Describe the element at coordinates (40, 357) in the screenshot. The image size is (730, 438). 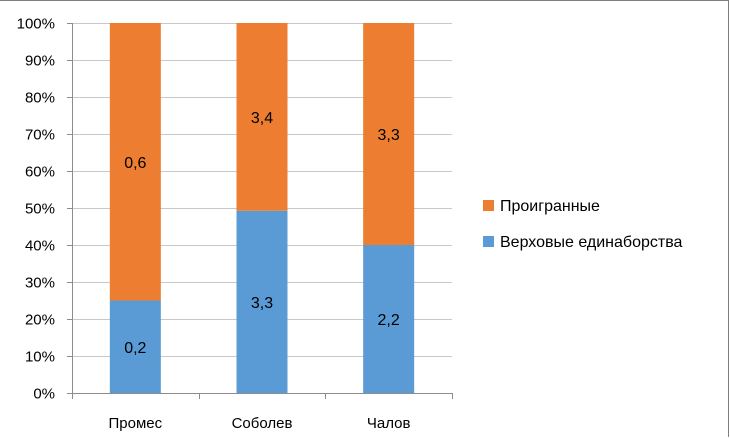
I see `y-tick-label: 10%` at that location.